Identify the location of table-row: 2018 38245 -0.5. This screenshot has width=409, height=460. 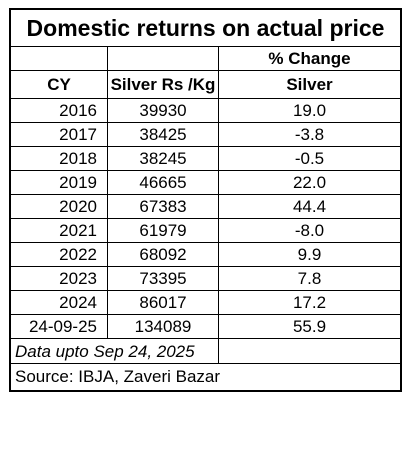
(205, 159).